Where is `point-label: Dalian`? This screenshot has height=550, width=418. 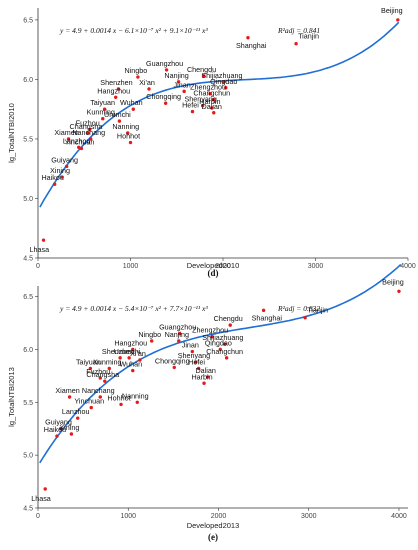
point-label: Dalian is located at coordinates (205, 370).